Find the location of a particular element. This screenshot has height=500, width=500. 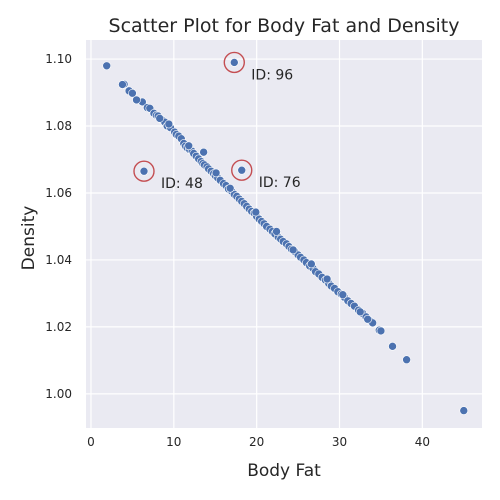

y-tick-label: 1.04 is located at coordinates (58, 260).